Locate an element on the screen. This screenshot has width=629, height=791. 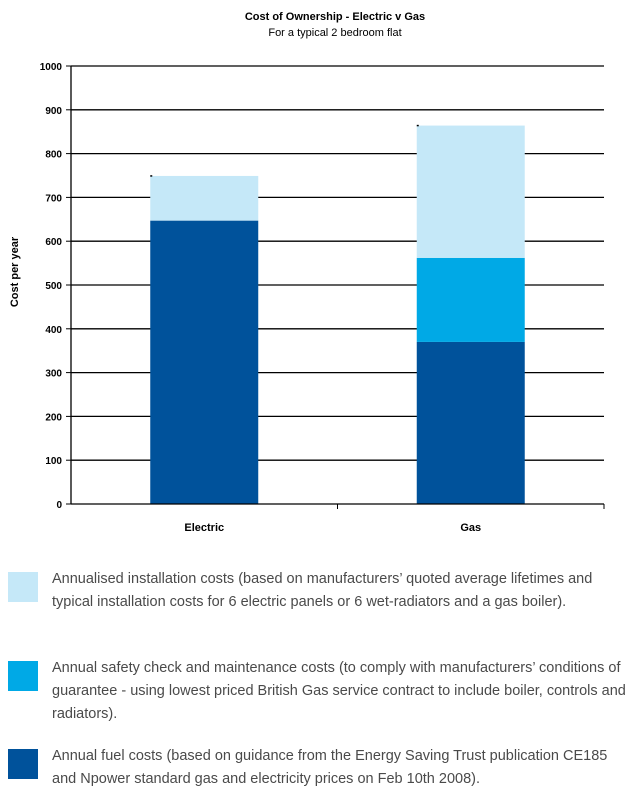
y-tick-labels: 0 100 200 300 400 500 600 700 800 900 1000 is located at coordinates (55, 286).